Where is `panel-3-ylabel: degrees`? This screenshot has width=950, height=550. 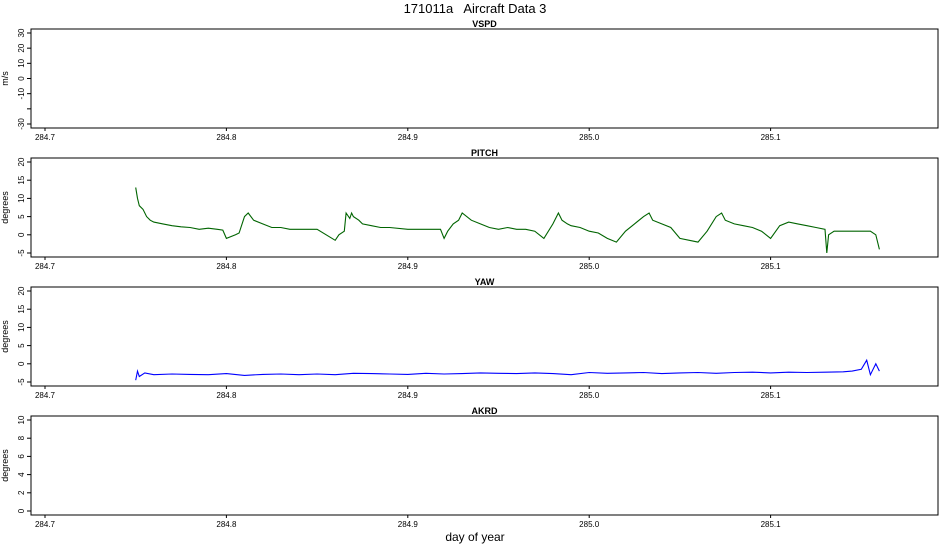
panel-3-ylabel: degrees is located at coordinates (5, 465).